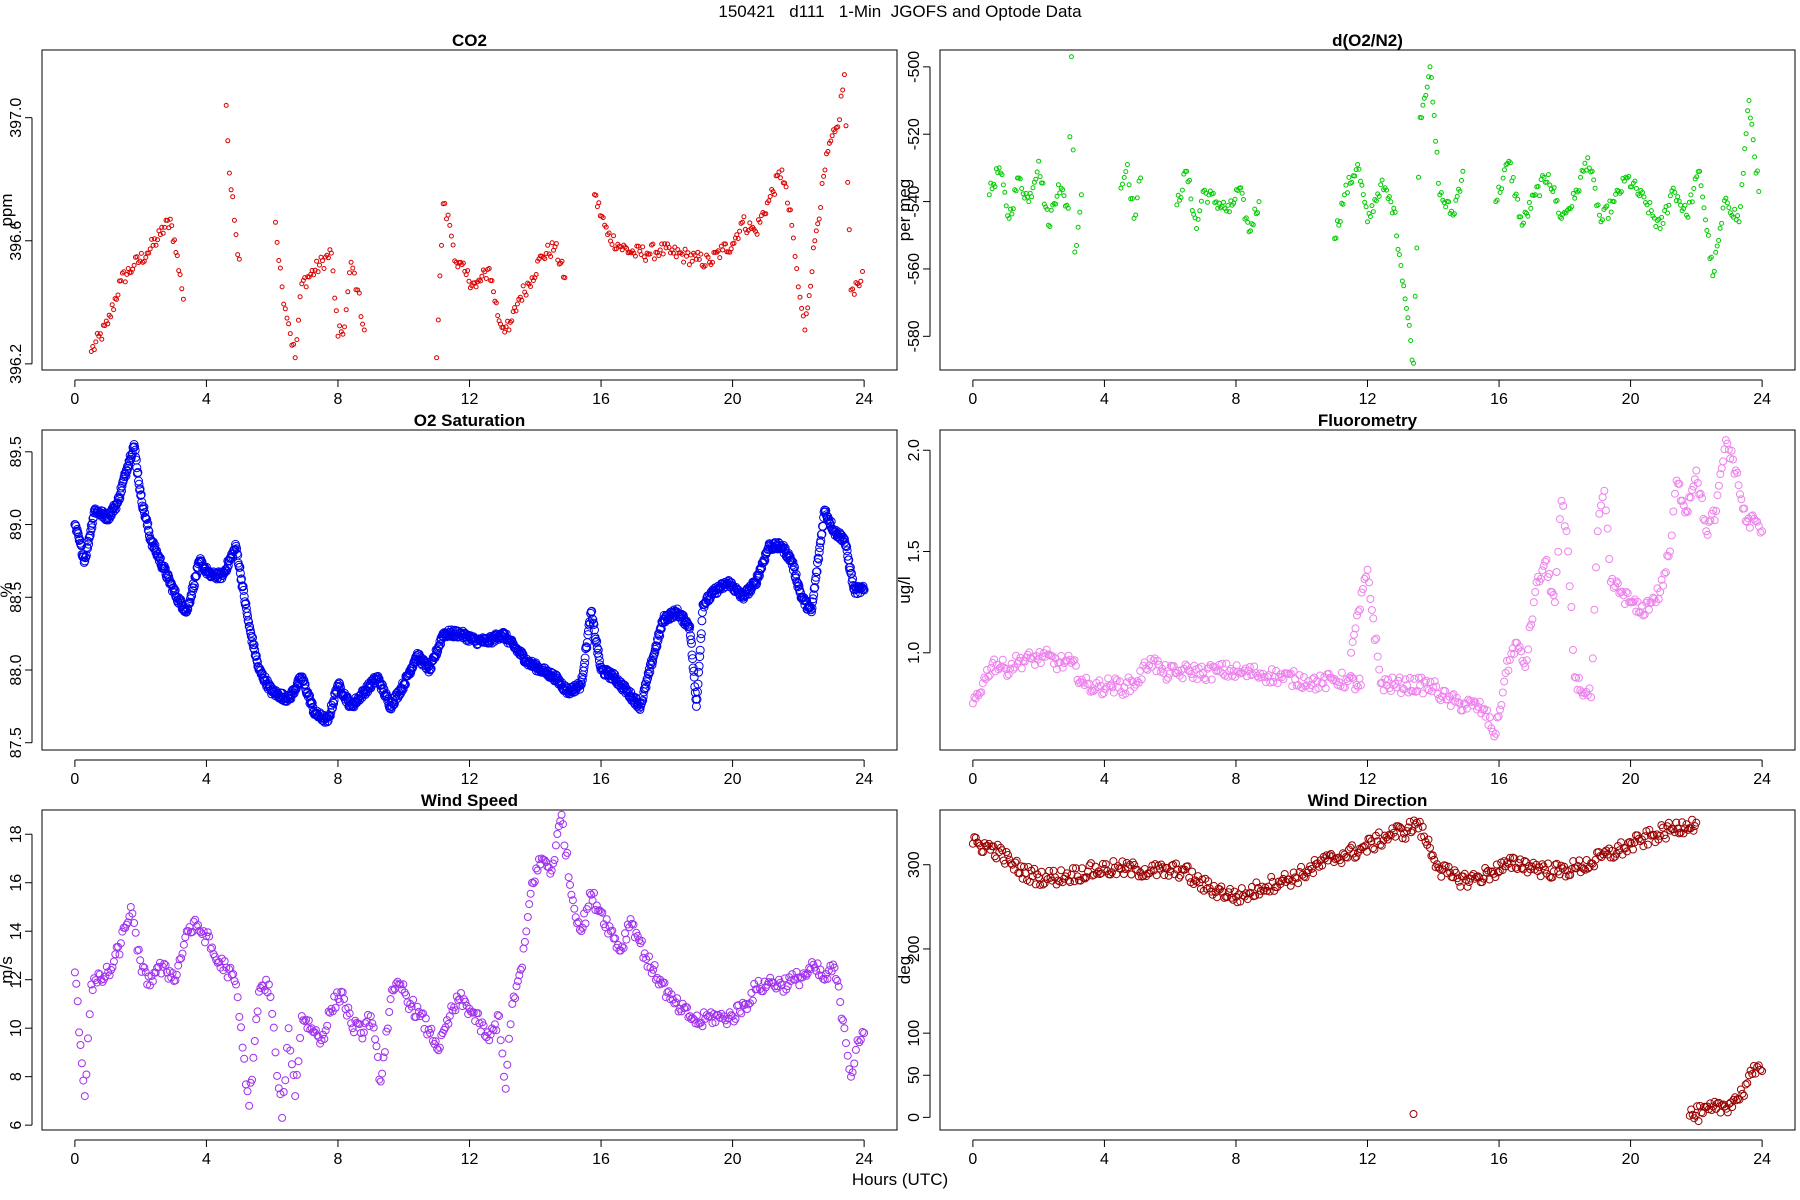 This screenshot has height=1200, width=1800. What do you see at coordinates (733, 1159) in the screenshot?
I see `x-tick-label: 20` at bounding box center [733, 1159].